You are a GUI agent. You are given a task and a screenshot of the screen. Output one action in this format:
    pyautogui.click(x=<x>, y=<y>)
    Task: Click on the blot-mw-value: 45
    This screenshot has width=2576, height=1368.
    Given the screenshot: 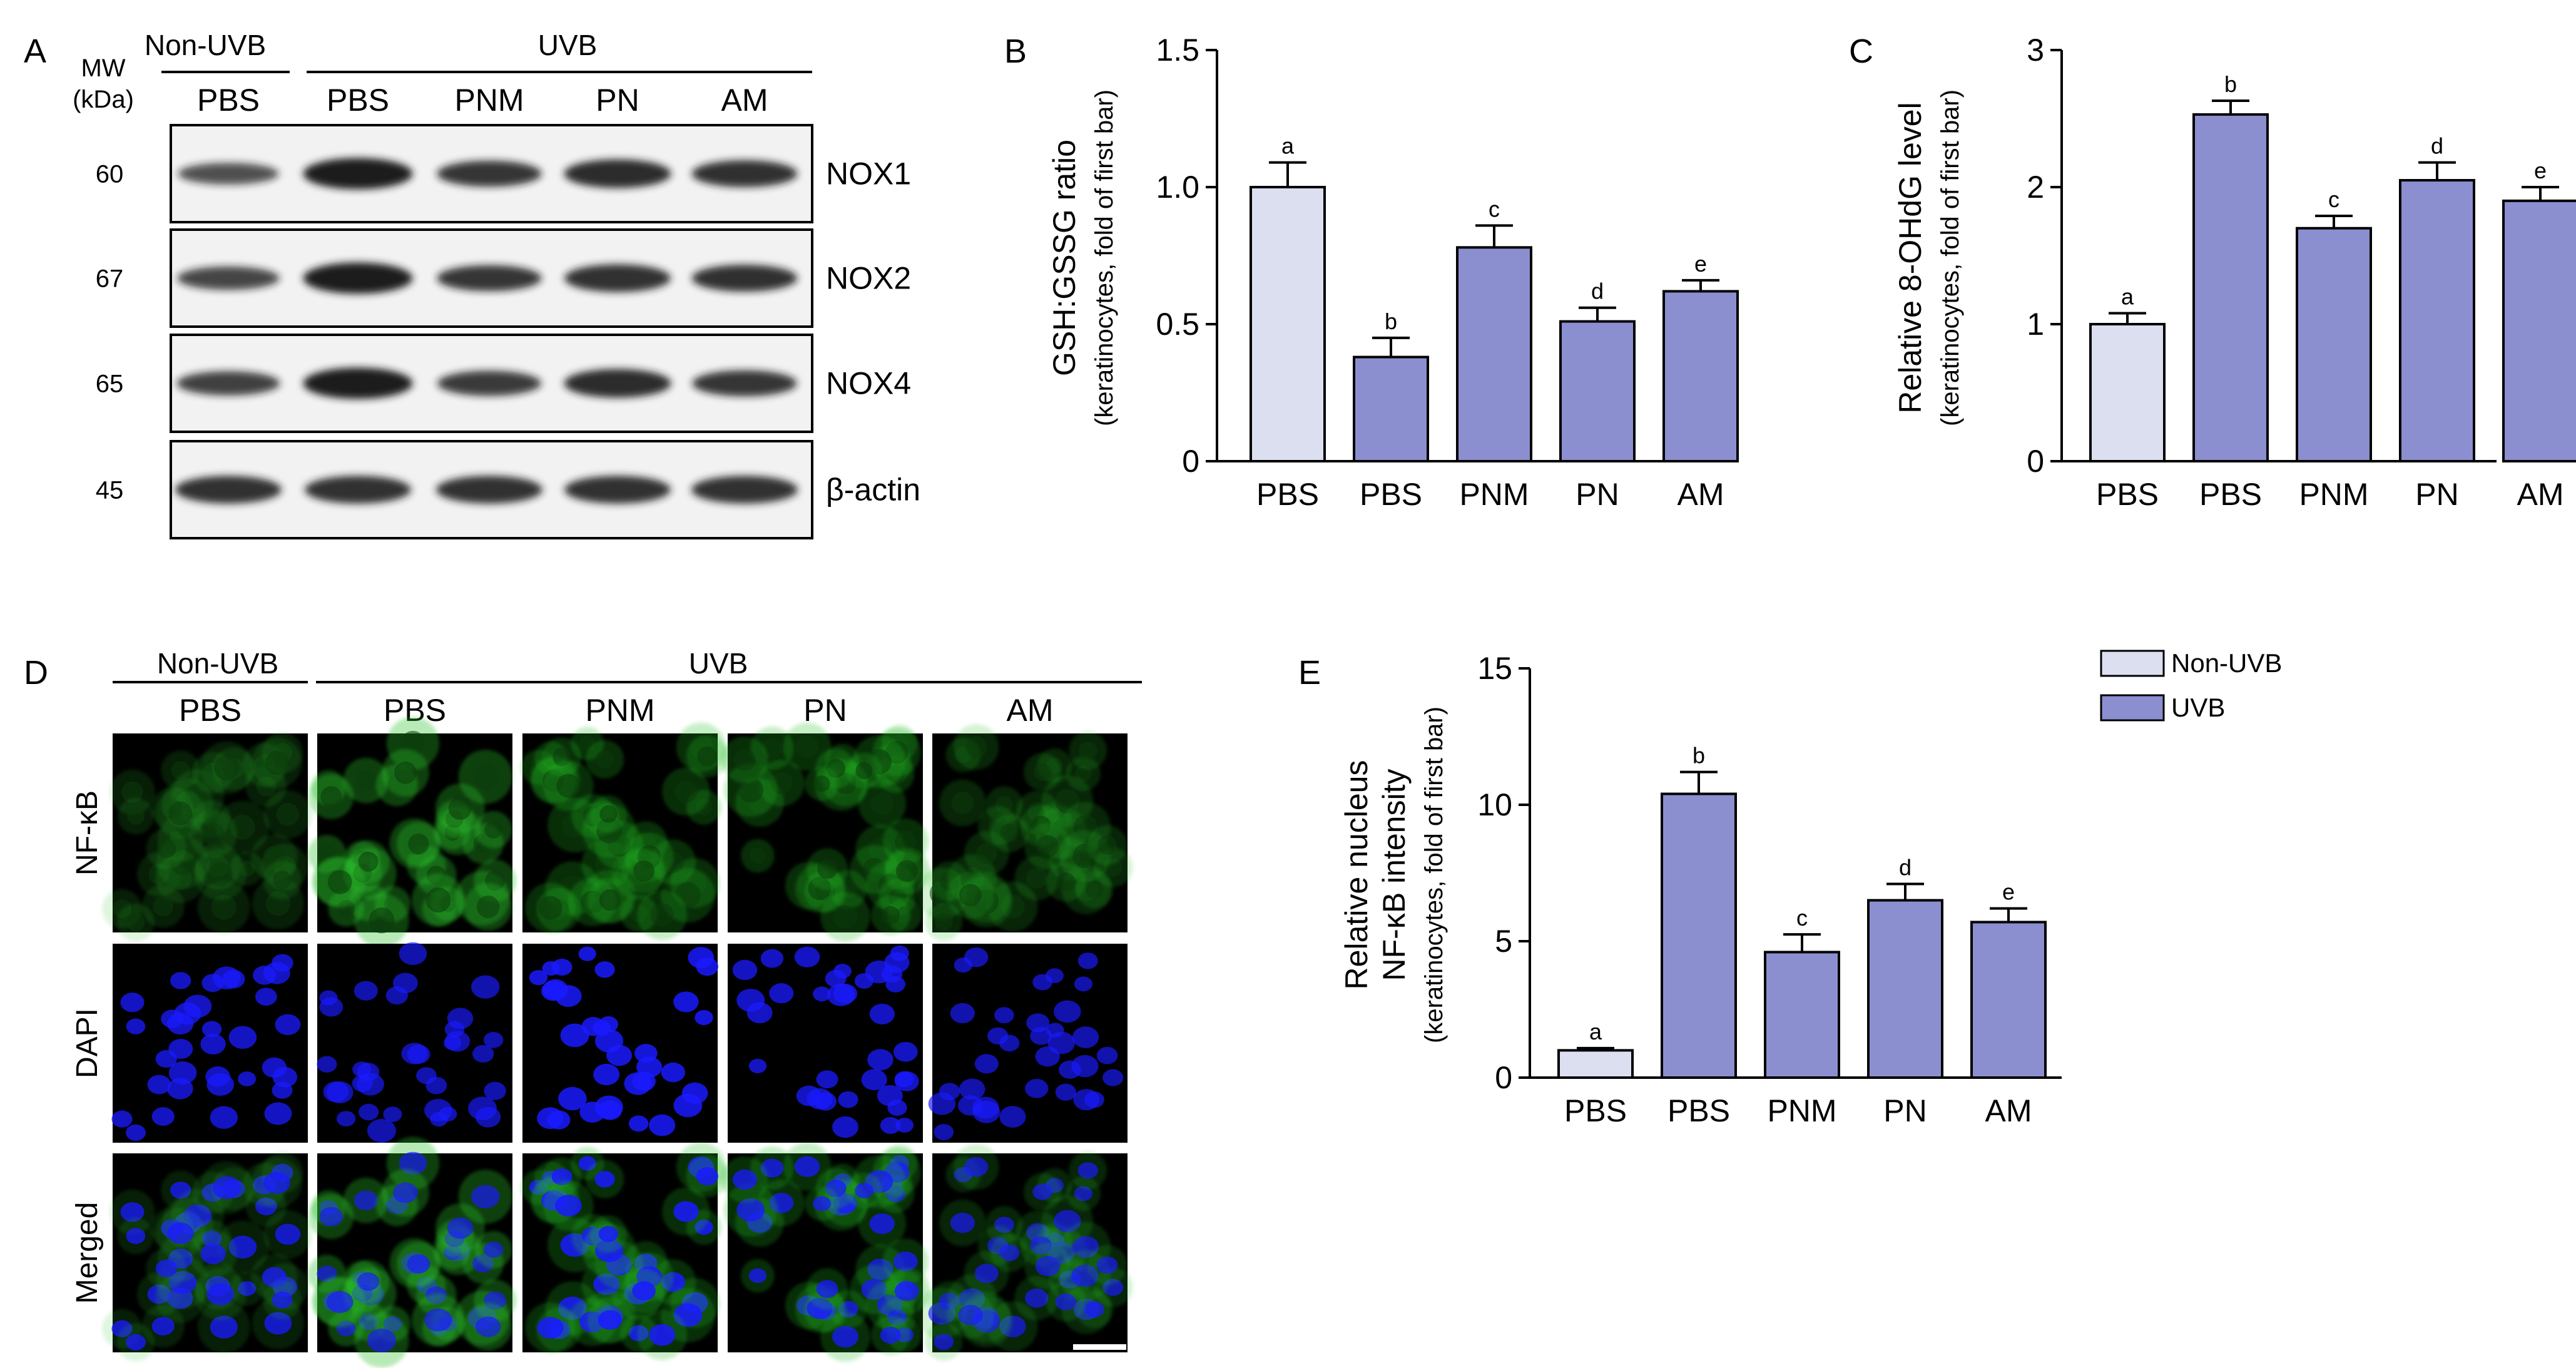 What is the action you would take?
    pyautogui.click(x=110, y=490)
    